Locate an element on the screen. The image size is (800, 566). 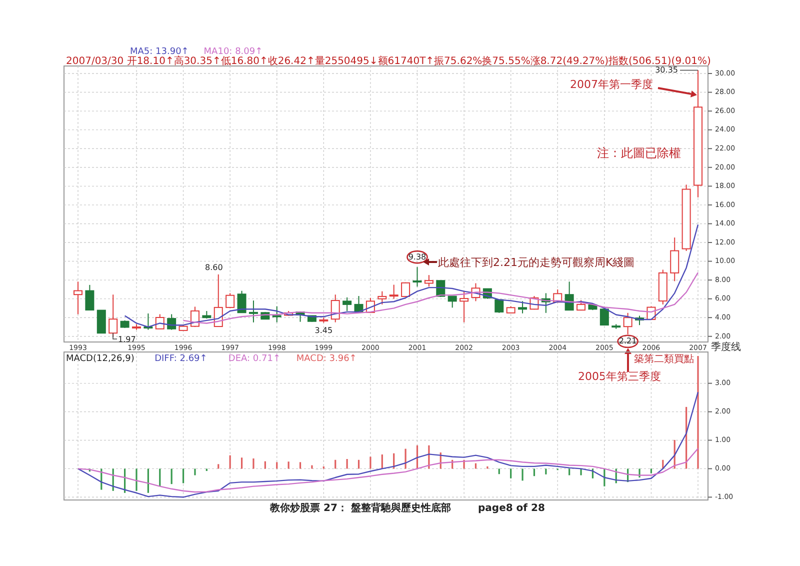
text: MA10: 8.09↑ is located at coordinates (233, 52).